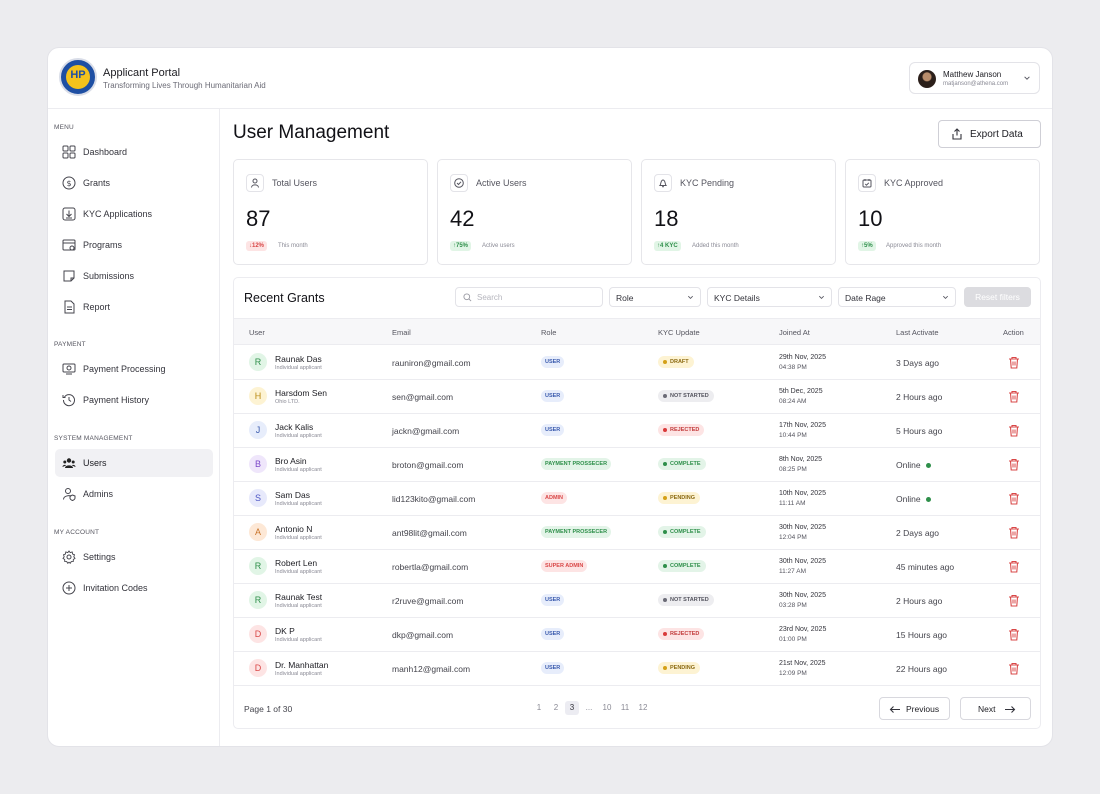 The width and height of the screenshot is (1100, 794). What do you see at coordinates (685, 634) in the screenshot?
I see `kyc-status-label: REJECTED` at bounding box center [685, 634].